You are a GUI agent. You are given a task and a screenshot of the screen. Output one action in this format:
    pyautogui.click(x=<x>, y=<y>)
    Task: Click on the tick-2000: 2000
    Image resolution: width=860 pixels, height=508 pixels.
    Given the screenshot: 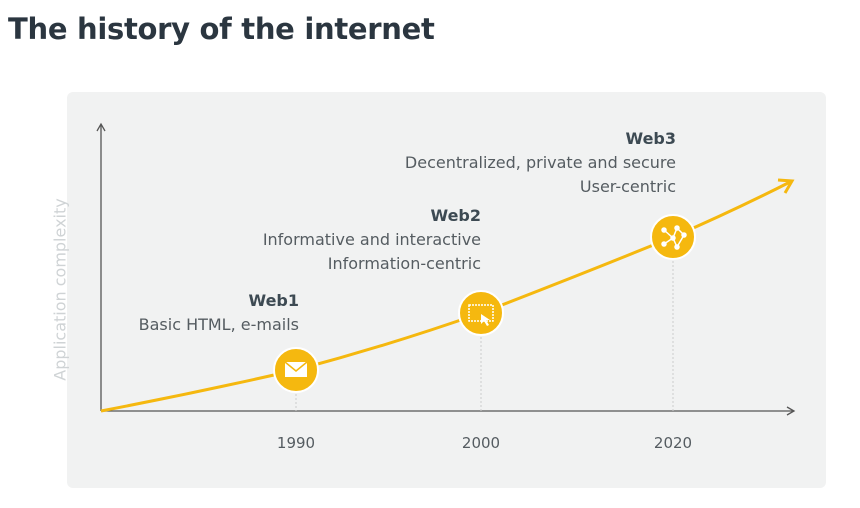 What is the action you would take?
    pyautogui.click(x=481, y=443)
    